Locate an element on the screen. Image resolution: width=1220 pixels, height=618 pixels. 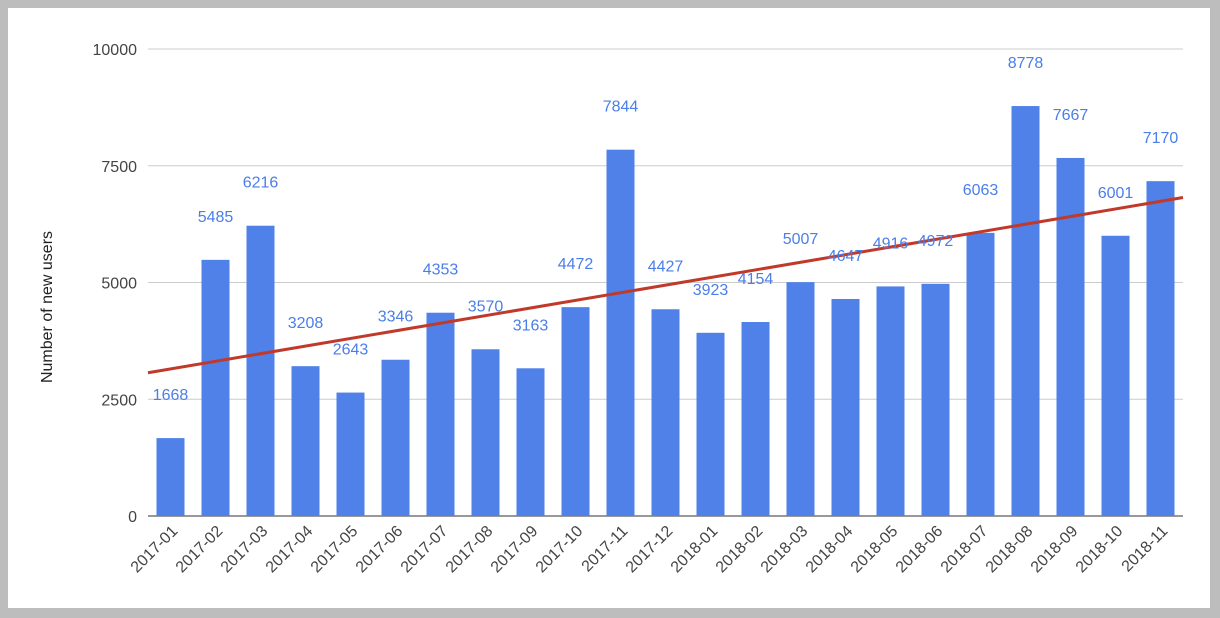
data-label: 6063 is located at coordinates (981, 190).